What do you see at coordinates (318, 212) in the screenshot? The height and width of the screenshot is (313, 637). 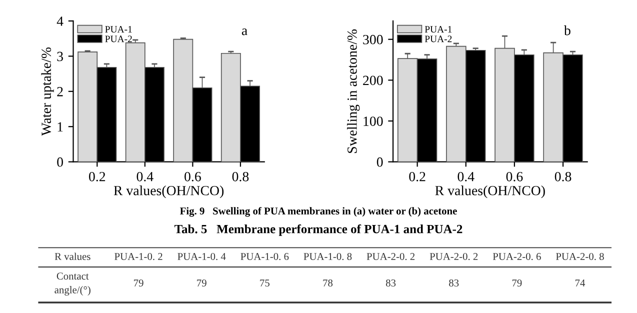 I see `caption: Fig. 9 Swelling of PUA membranes in (a) water or (b) acetone` at bounding box center [318, 212].